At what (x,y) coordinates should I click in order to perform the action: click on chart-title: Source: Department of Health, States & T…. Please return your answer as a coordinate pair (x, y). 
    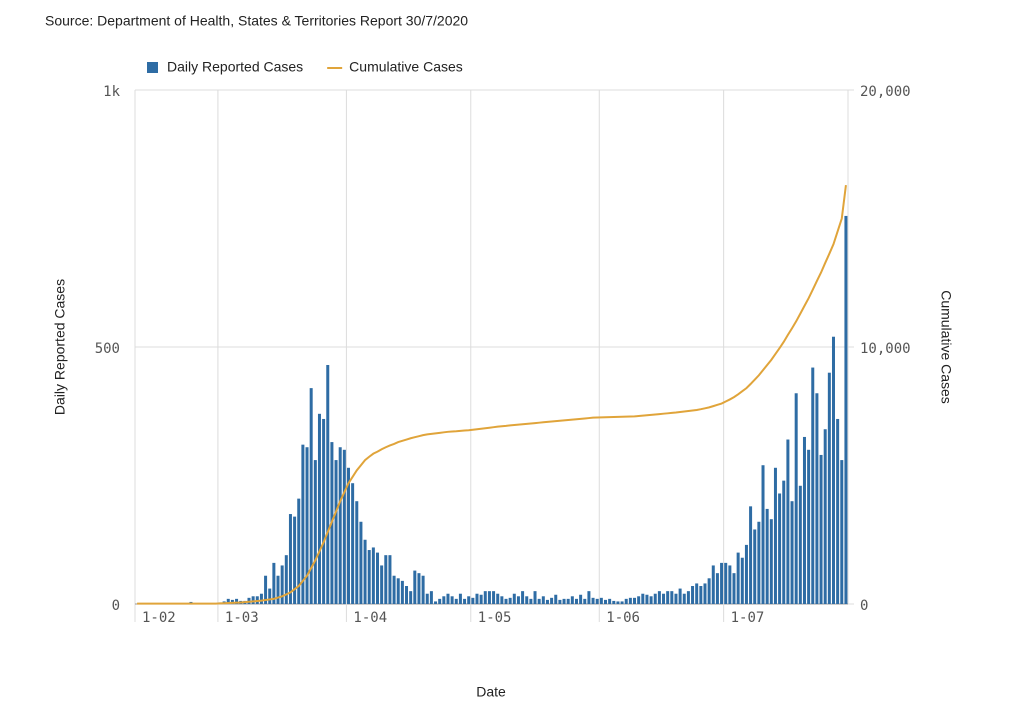
    Looking at the image, I should click on (256, 21).